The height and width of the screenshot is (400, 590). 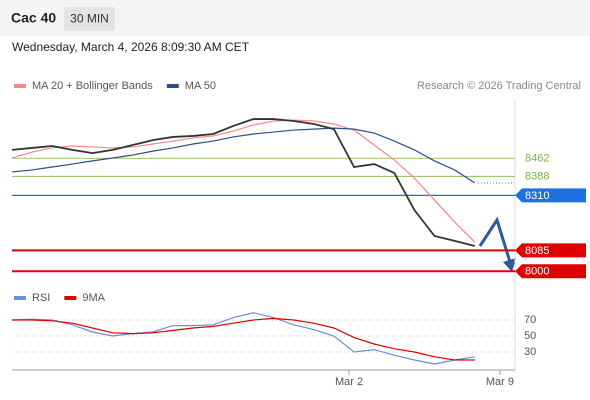 What do you see at coordinates (509, 265) in the screenshot?
I see `forecast-arrow-head` at bounding box center [509, 265].